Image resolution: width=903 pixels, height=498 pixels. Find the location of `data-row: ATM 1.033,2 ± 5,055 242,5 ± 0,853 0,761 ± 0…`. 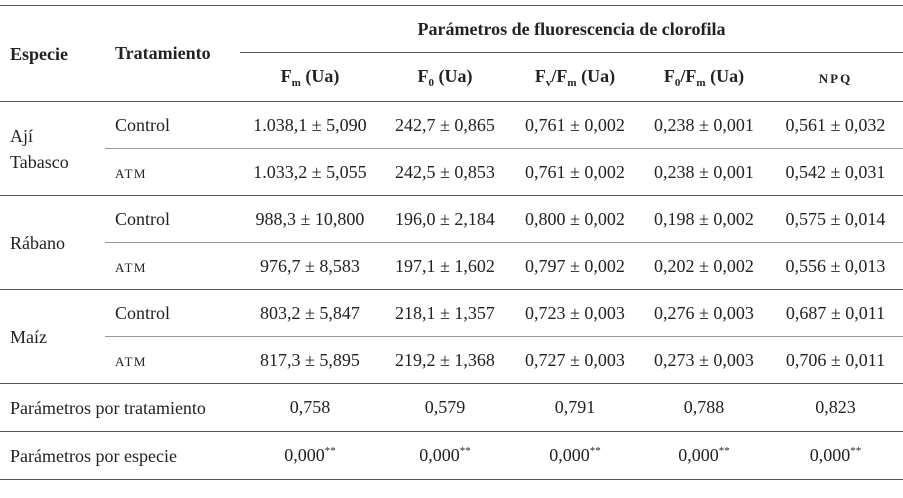

data-row: ATM 1.033,2 ± 5,055 242,5 ± 0,853 0,761 ± 0… is located at coordinates (451, 172).